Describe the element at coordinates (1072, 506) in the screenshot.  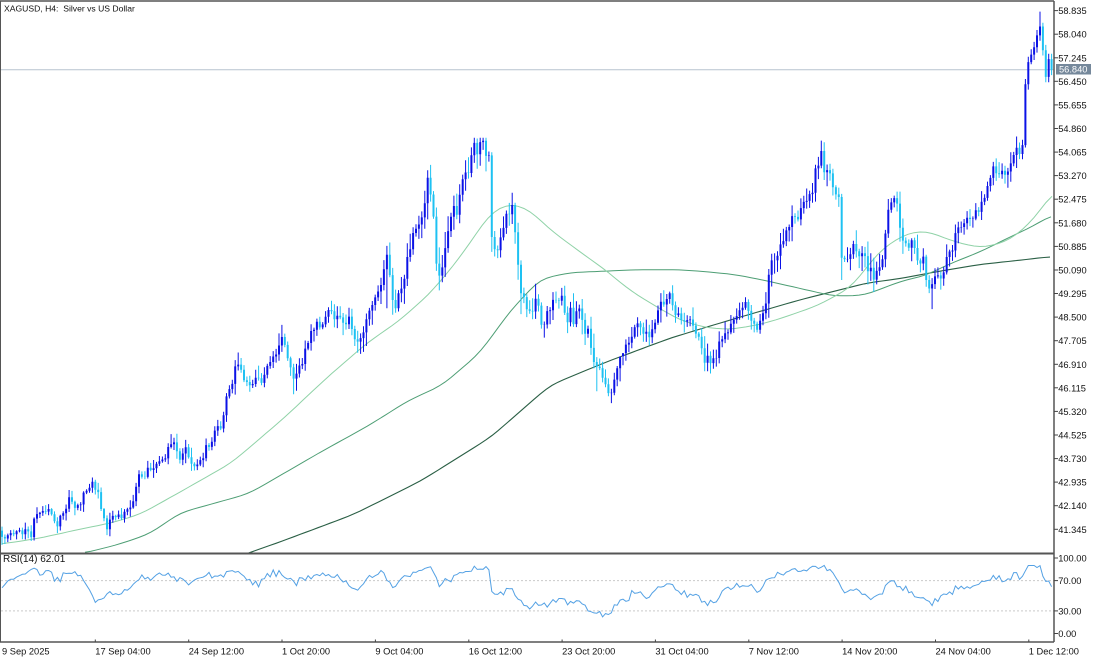
I see `svg-text: 42.140` at that location.